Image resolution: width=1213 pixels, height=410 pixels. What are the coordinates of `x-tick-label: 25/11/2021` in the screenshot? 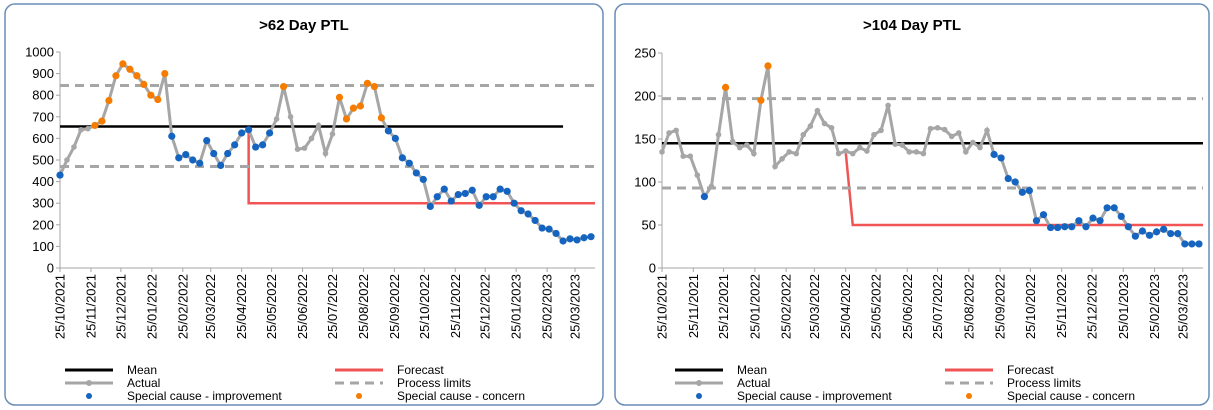 It's located at (693, 306).